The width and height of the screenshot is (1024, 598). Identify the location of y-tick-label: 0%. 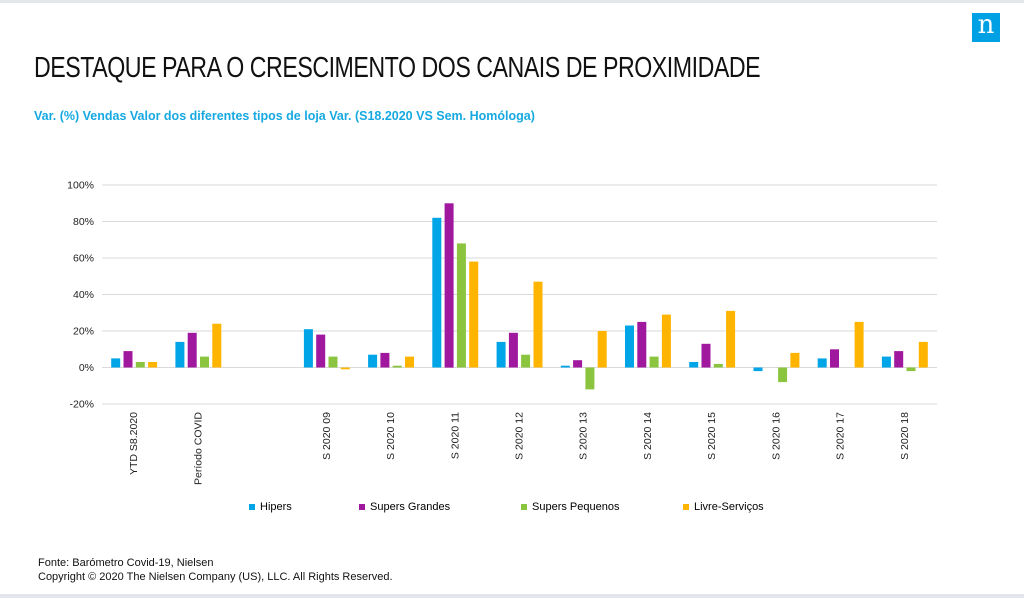
(86, 368).